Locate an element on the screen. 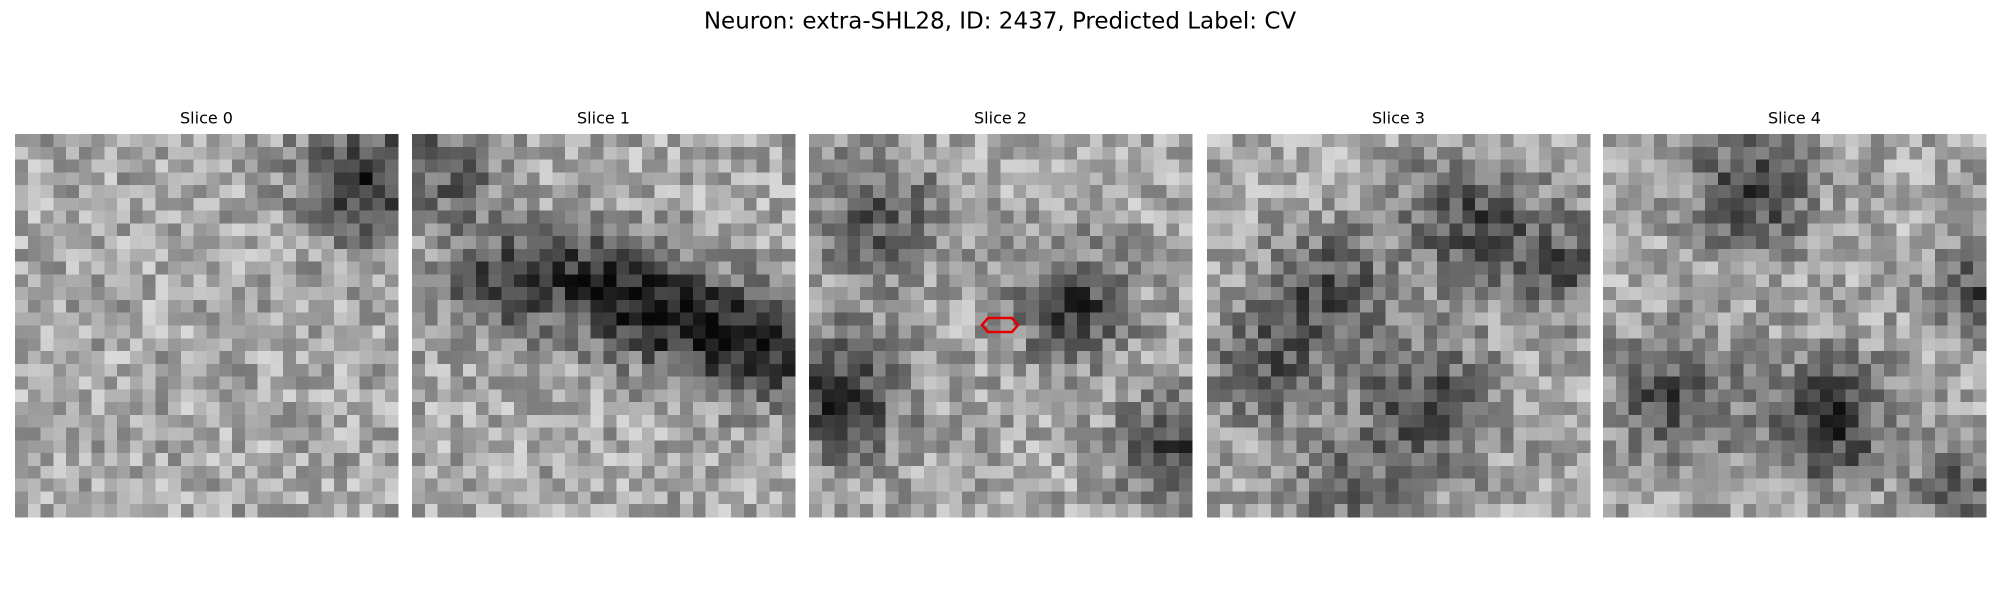 The height and width of the screenshot is (600, 2000). image-panel: Slice 2 is located at coordinates (1001, 313).